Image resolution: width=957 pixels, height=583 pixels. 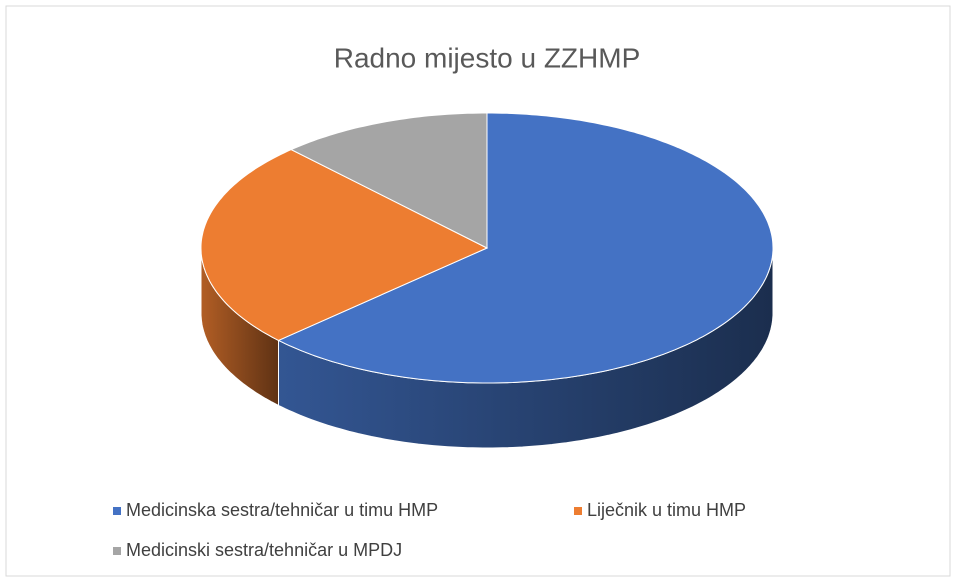 I want to click on legend-label: Medicinski sestra/tehničar u MPDJ, so click(x=264, y=550).